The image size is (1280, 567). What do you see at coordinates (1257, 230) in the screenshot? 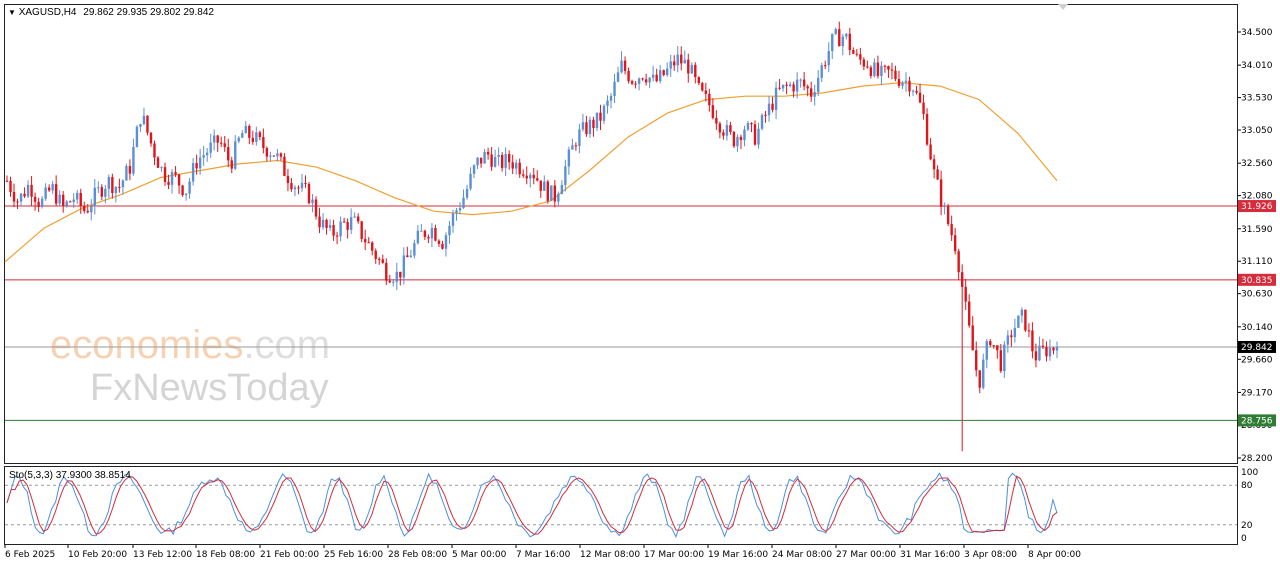
I see `y-tick-label: 31.590` at bounding box center [1257, 230].